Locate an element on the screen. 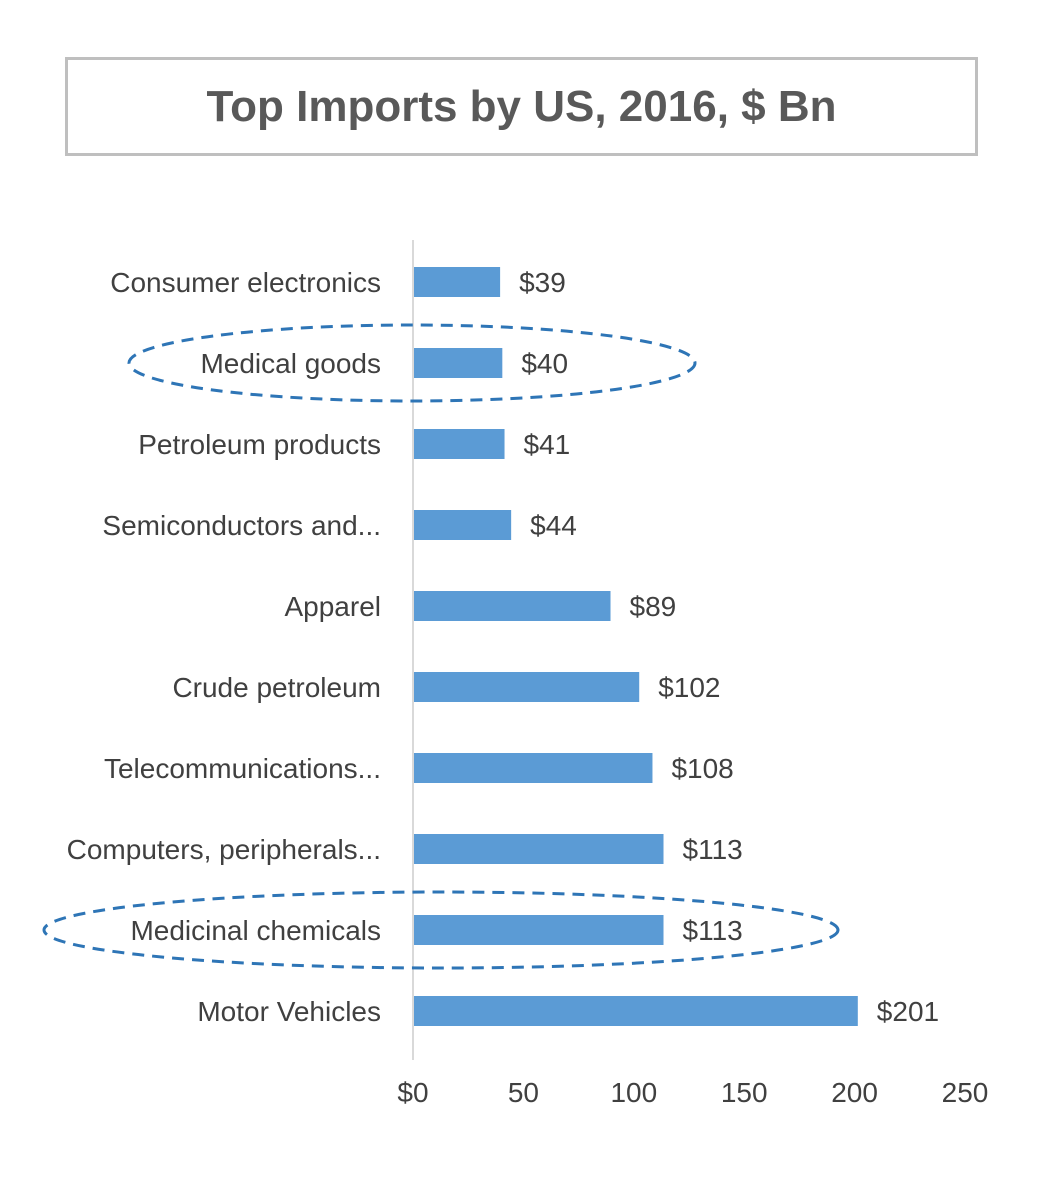 This screenshot has height=1200, width=1050. data-label: $41 is located at coordinates (547, 444).